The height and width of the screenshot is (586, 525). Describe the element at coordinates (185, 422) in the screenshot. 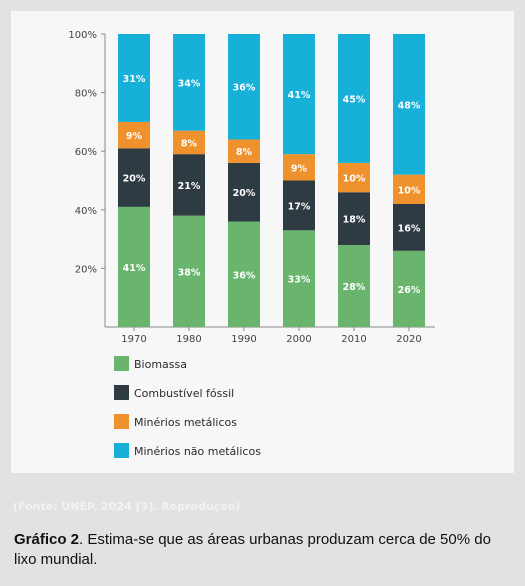

I see `legend-label: Minérios metálicos` at that location.